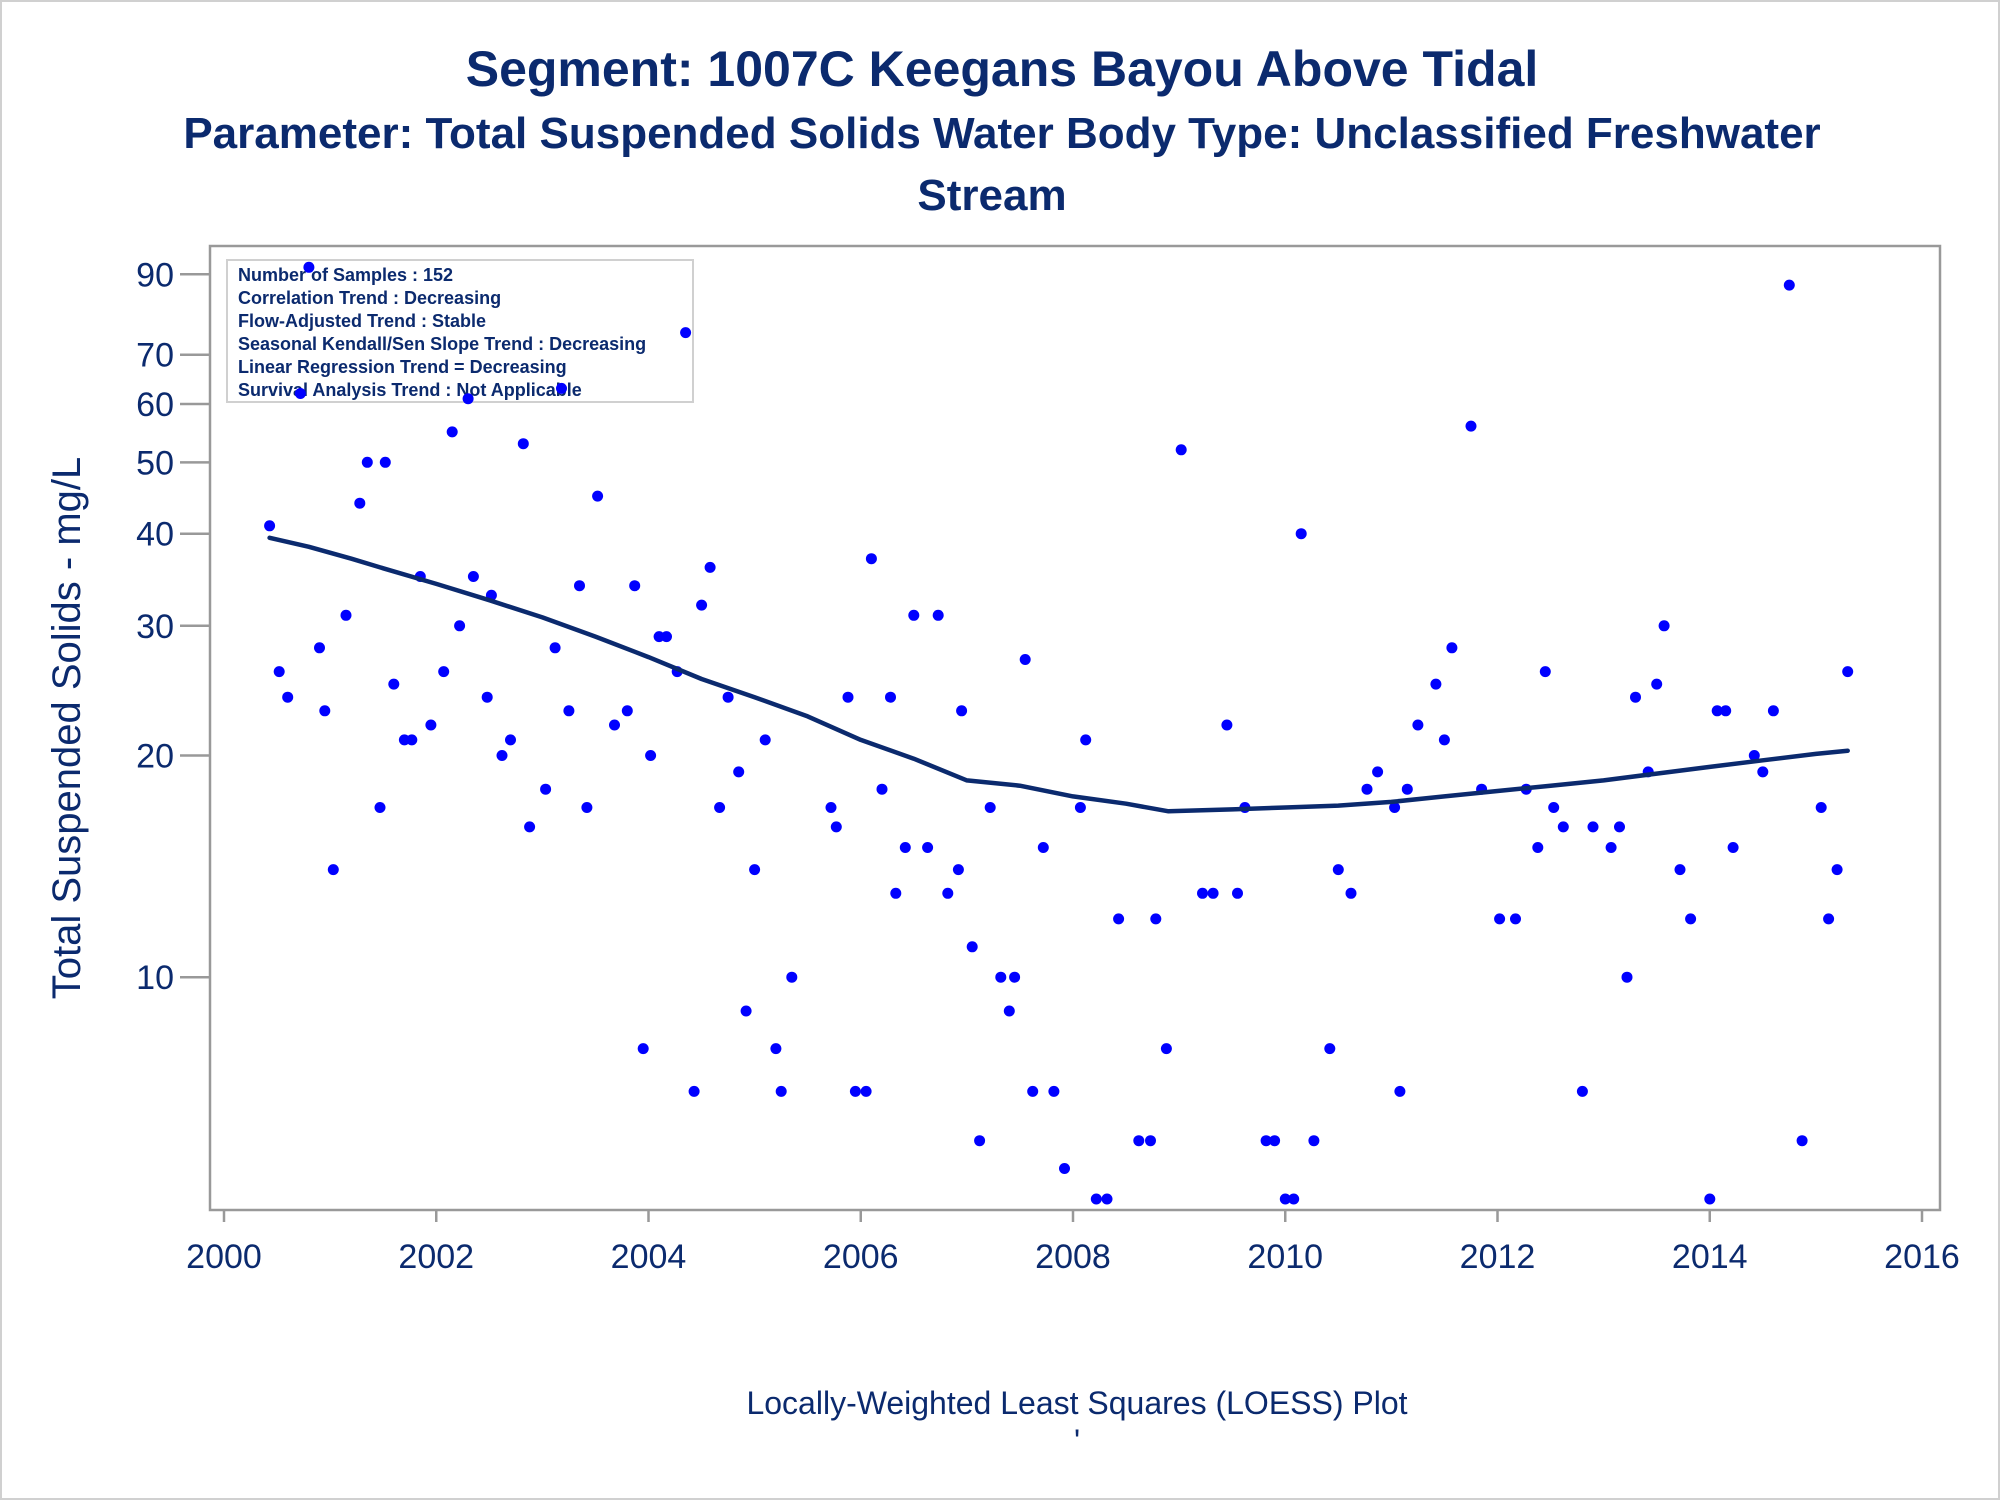 The height and width of the screenshot is (1502, 2000). Describe the element at coordinates (155, 756) in the screenshot. I see `y-tick-label: 20` at that location.